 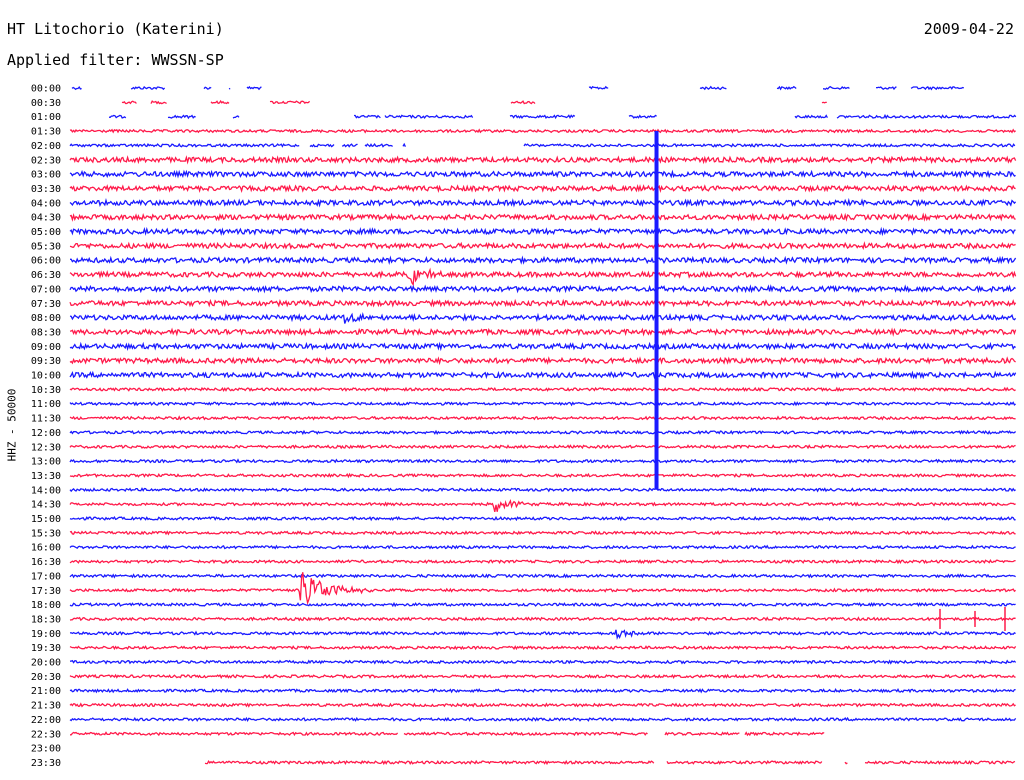 I want to click on row-time-label: 20:30, so click(x=46, y=677).